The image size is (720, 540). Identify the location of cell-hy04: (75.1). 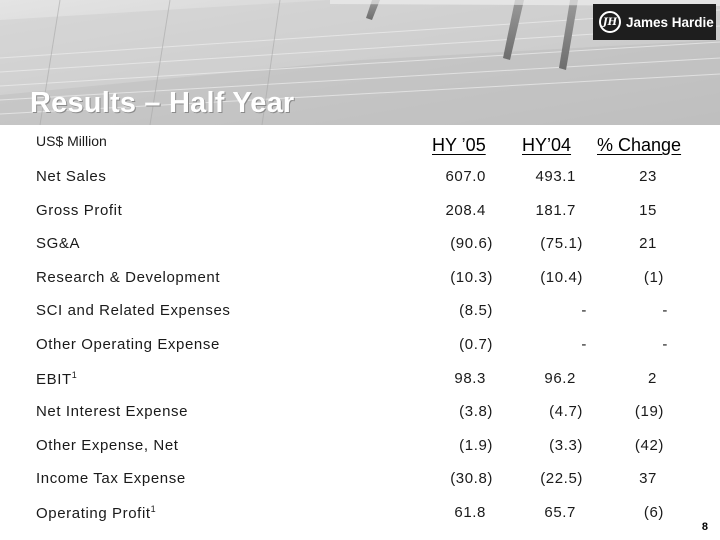
(561, 244).